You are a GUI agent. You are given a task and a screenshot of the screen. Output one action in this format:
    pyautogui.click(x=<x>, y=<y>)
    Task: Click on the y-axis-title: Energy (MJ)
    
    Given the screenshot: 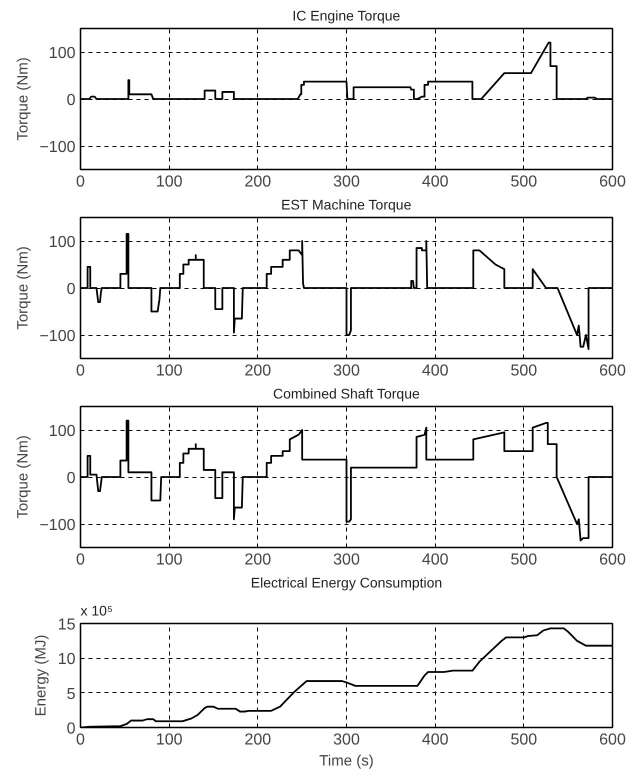 What is the action you would take?
    pyautogui.click(x=41, y=675)
    